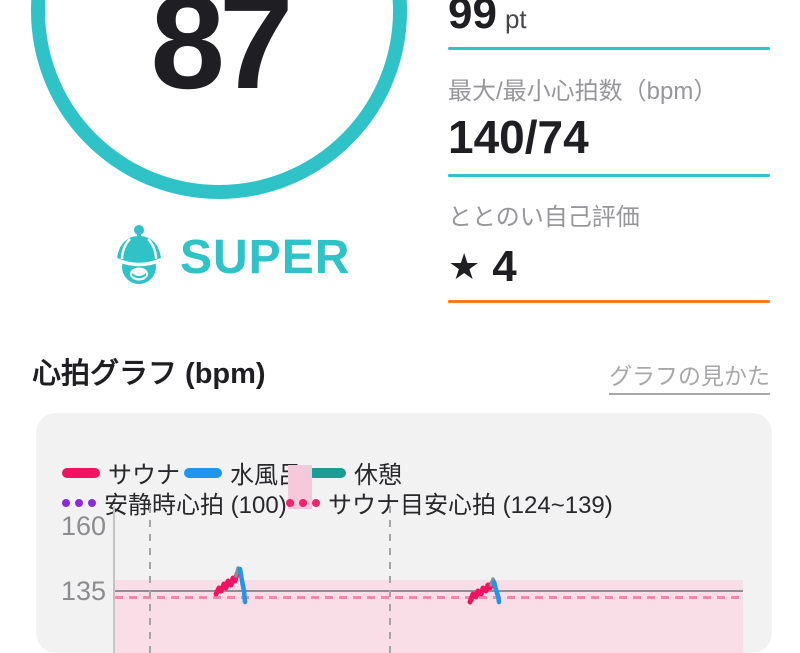 Image resolution: width=800 pixels, height=653 pixels. I want to click on legend-item-target-hr: サウナ目安心拍 (124~139), so click(449, 502).